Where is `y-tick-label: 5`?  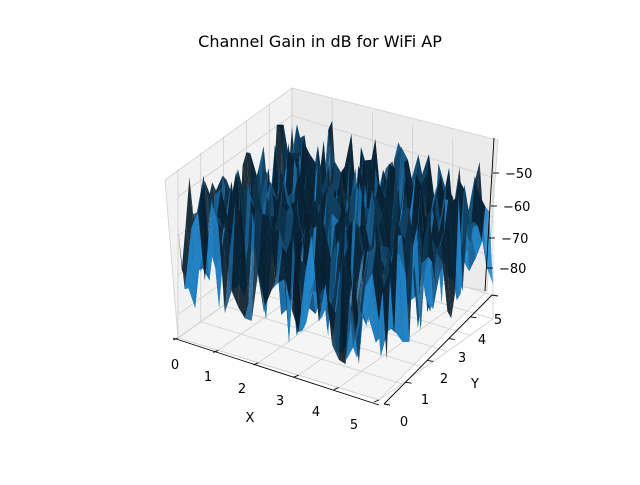 y-tick-label: 5 is located at coordinates (498, 320).